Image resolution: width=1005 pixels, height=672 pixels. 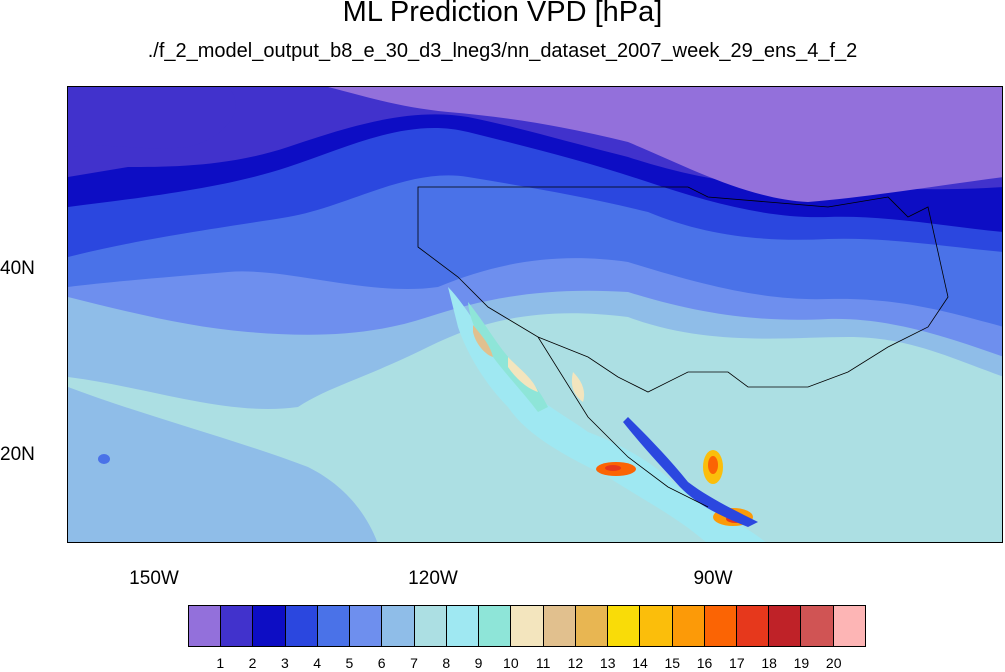 I want to click on colorbar-tick-label: 18, so click(x=769, y=663).